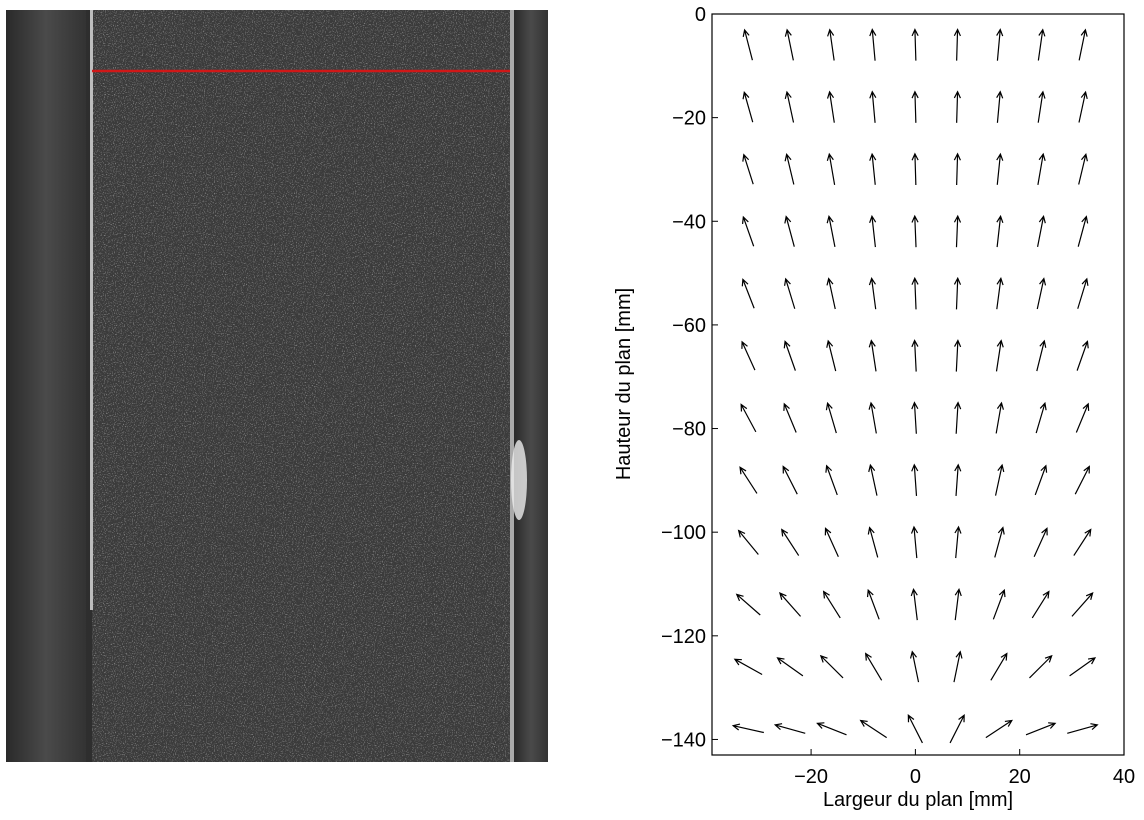  What do you see at coordinates (624, 384) in the screenshot?
I see `y-axis-label: Hauteur du plan [mm]` at bounding box center [624, 384].